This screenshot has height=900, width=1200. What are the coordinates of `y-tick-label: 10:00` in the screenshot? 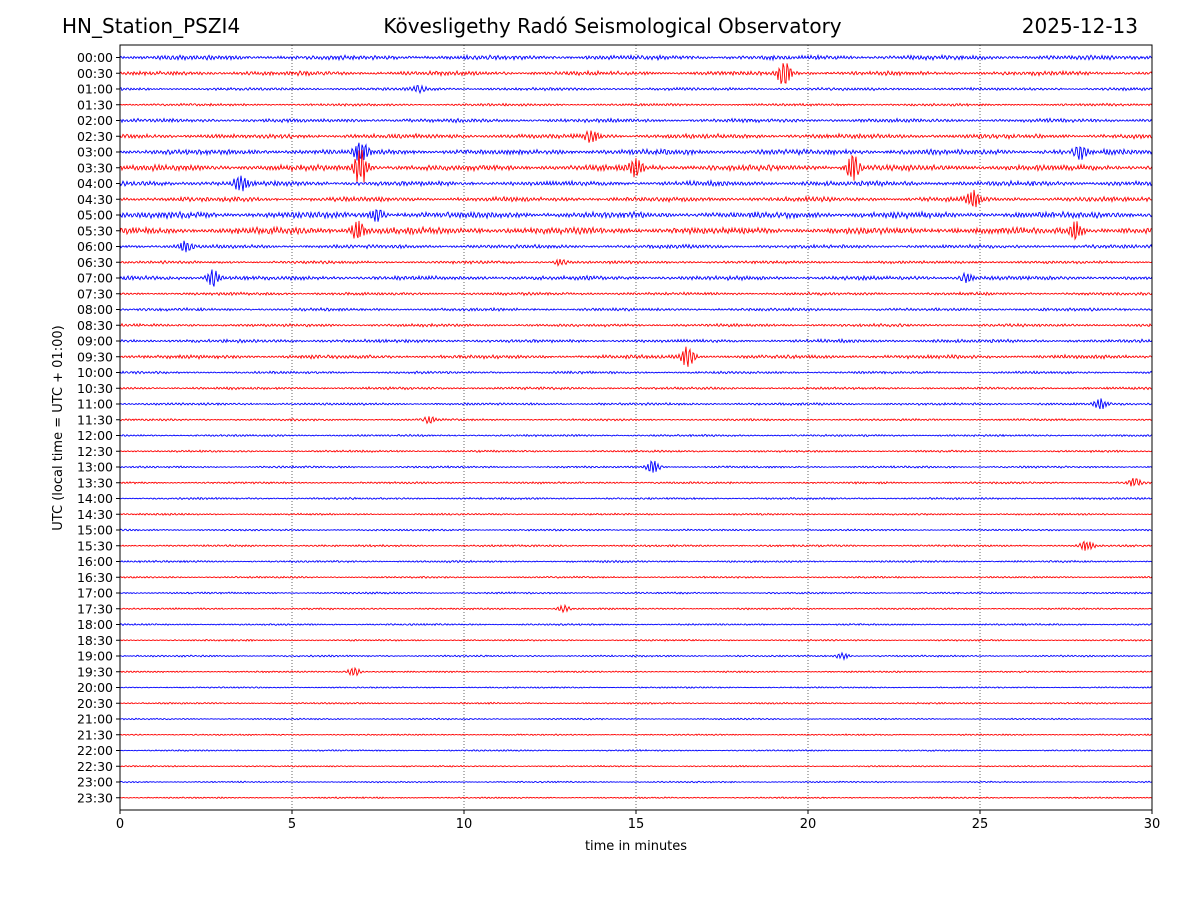 It's located at (95, 372).